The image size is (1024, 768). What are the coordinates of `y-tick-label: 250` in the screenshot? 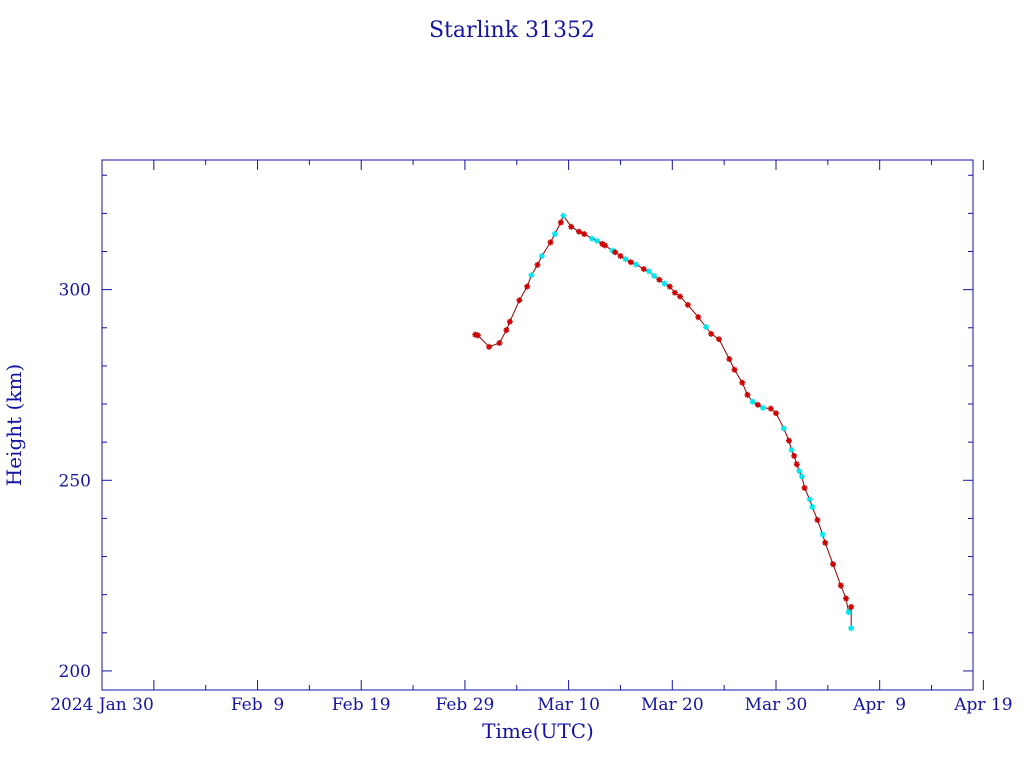 It's located at (75, 481).